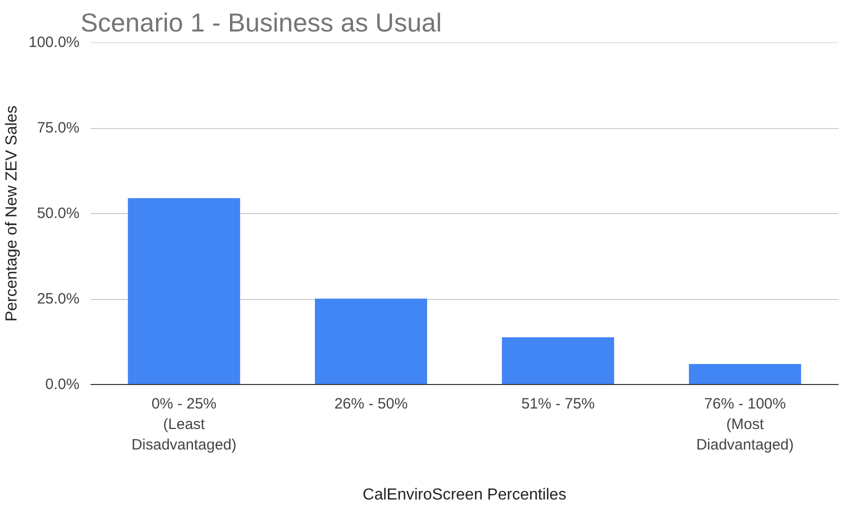 Image resolution: width=844 pixels, height=506 pixels. I want to click on x-tick-label: 26% - 50%, so click(371, 404).